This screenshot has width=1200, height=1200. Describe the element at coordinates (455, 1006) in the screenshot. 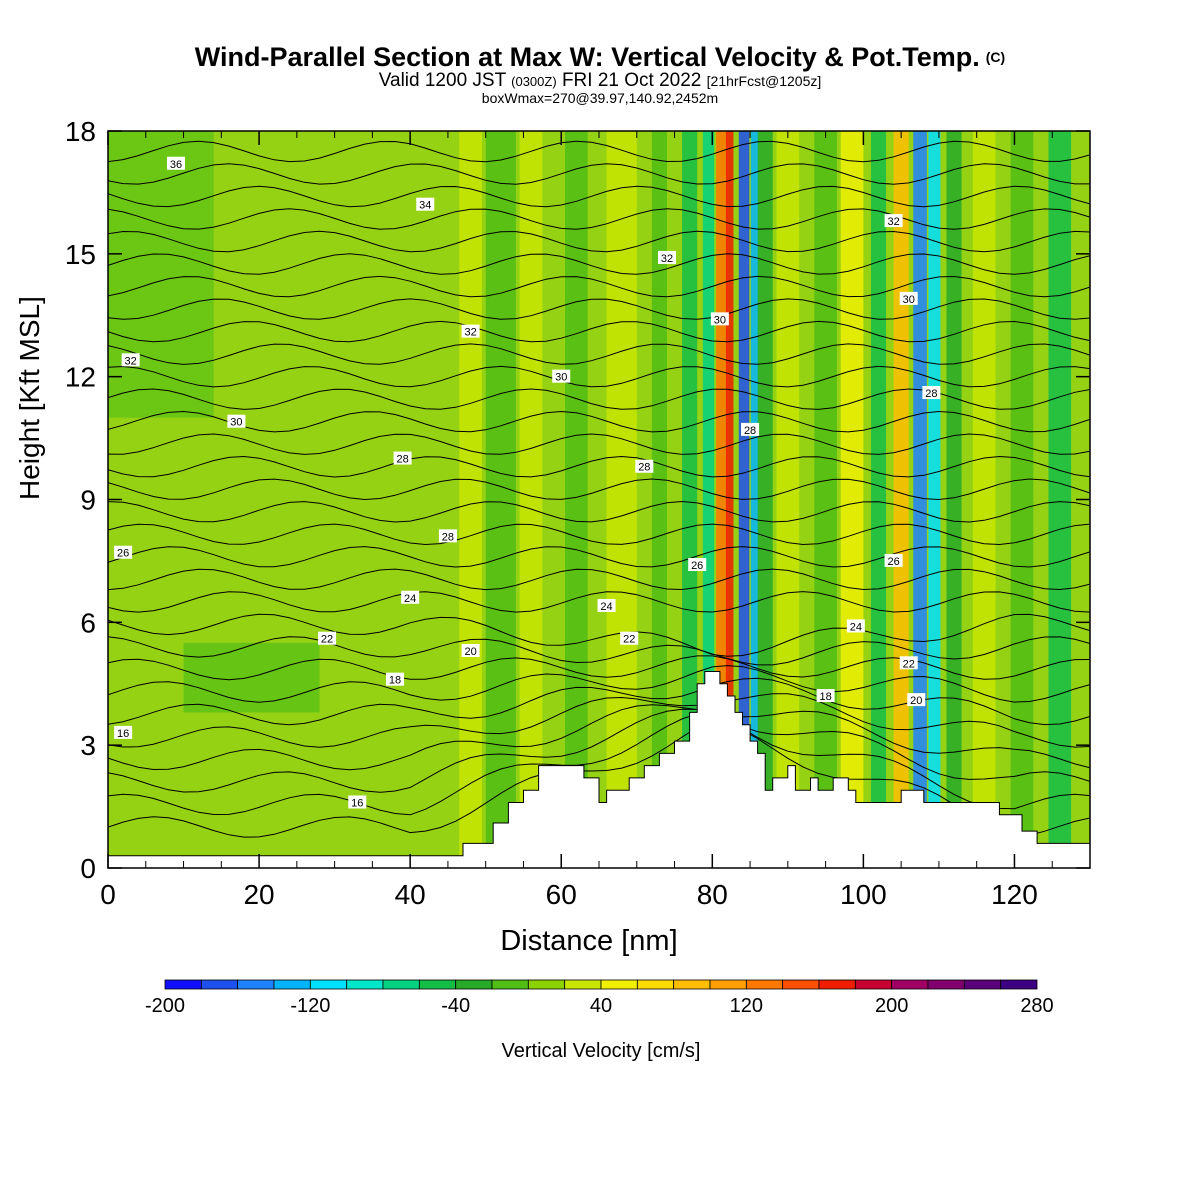

I see `colorbar-tick-label: -40` at that location.